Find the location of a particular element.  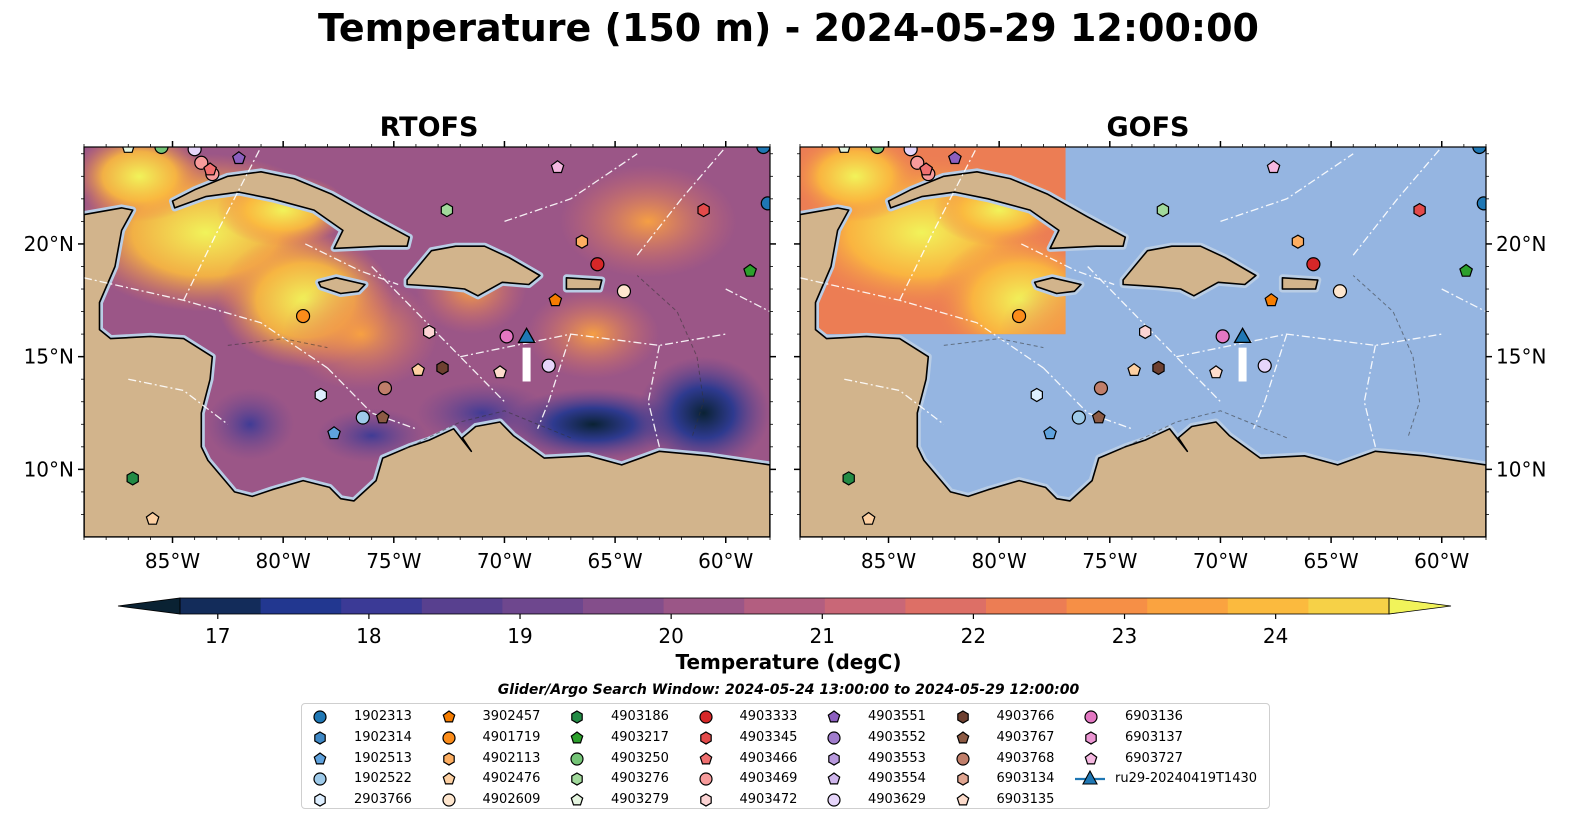

lat-tick-label: 20°N is located at coordinates (1521, 244).